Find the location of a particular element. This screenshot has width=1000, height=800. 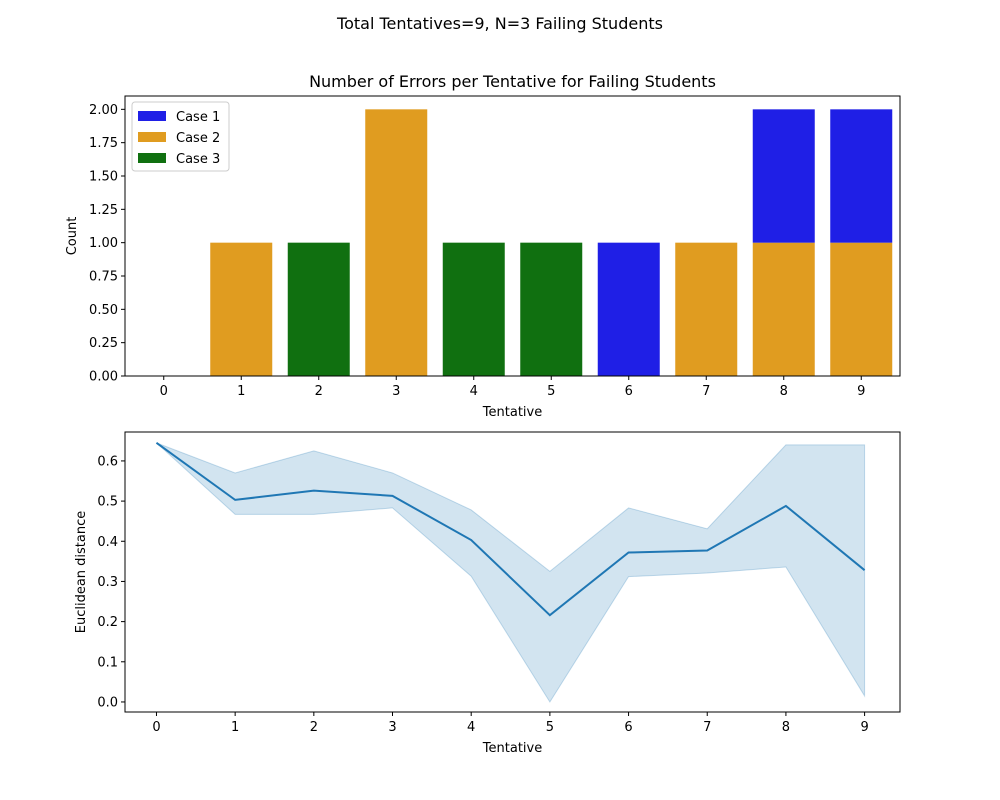

bar-chart-ylabel: Count is located at coordinates (72, 236).